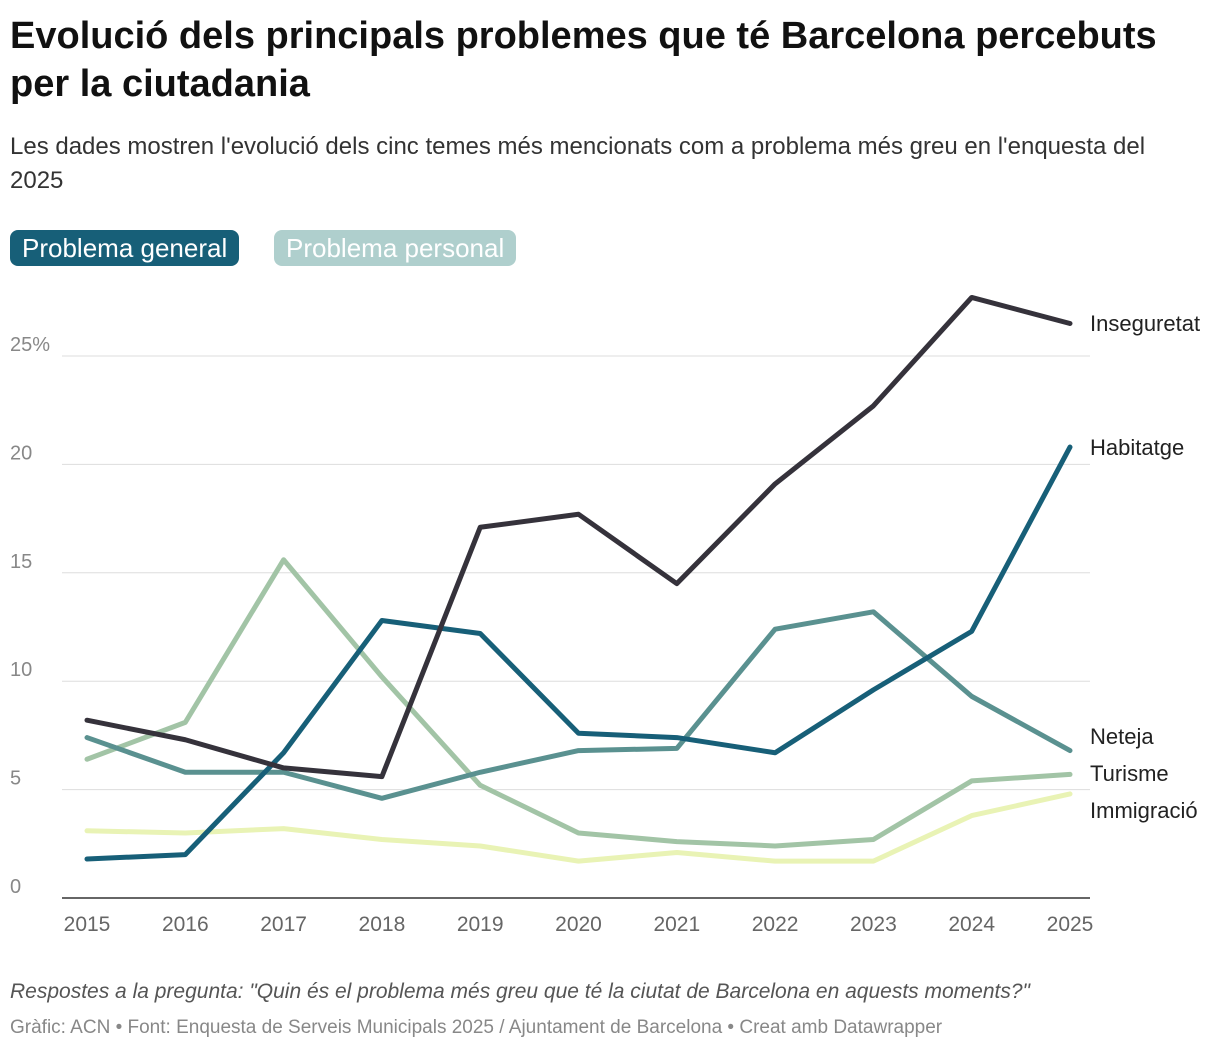  I want to click on series-line-immigració, so click(578, 827).